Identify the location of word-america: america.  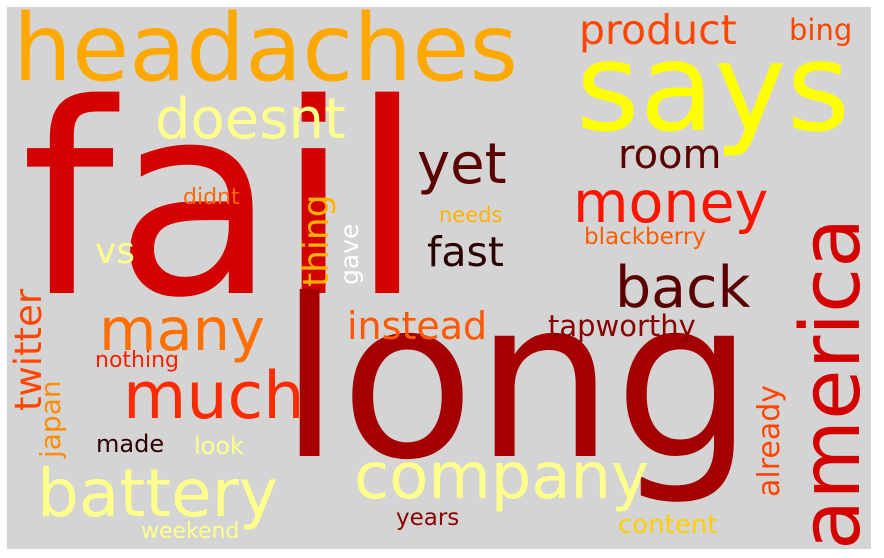
(827, 383).